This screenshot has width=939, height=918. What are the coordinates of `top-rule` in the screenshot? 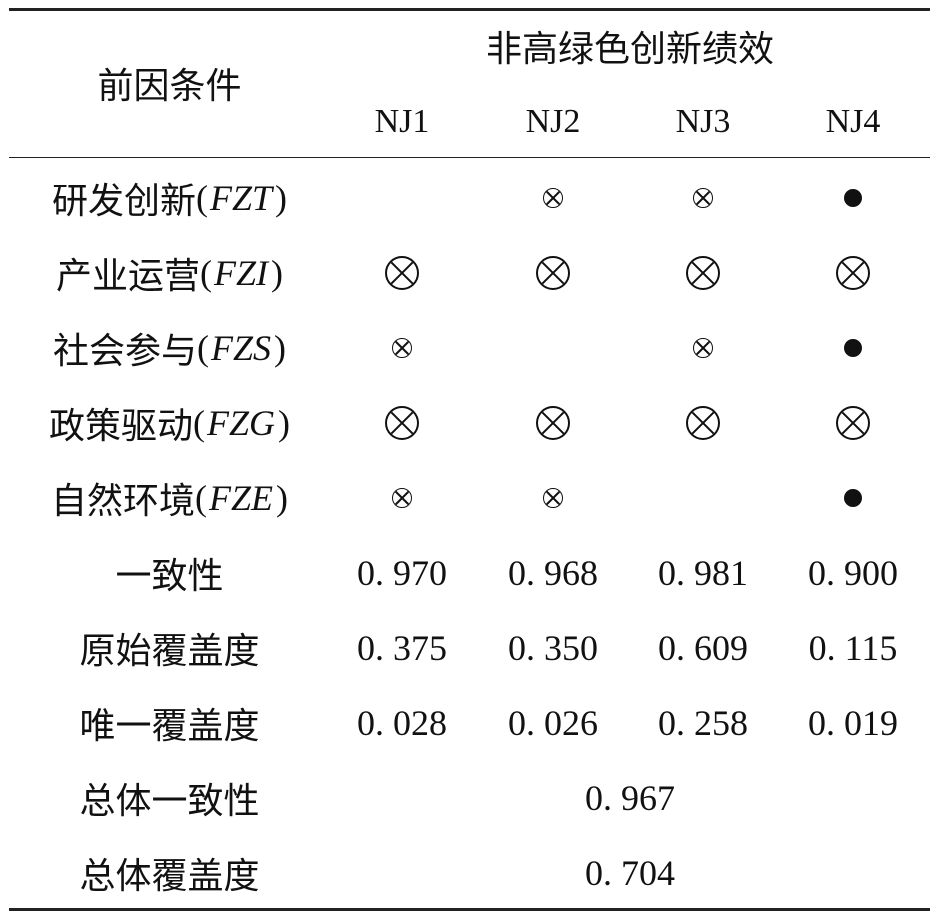 It's located at (469, 9).